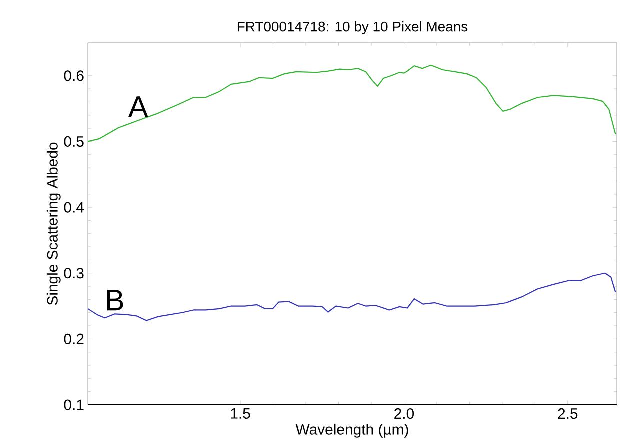  I want to click on x-tick-label: 2.5, so click(568, 414).